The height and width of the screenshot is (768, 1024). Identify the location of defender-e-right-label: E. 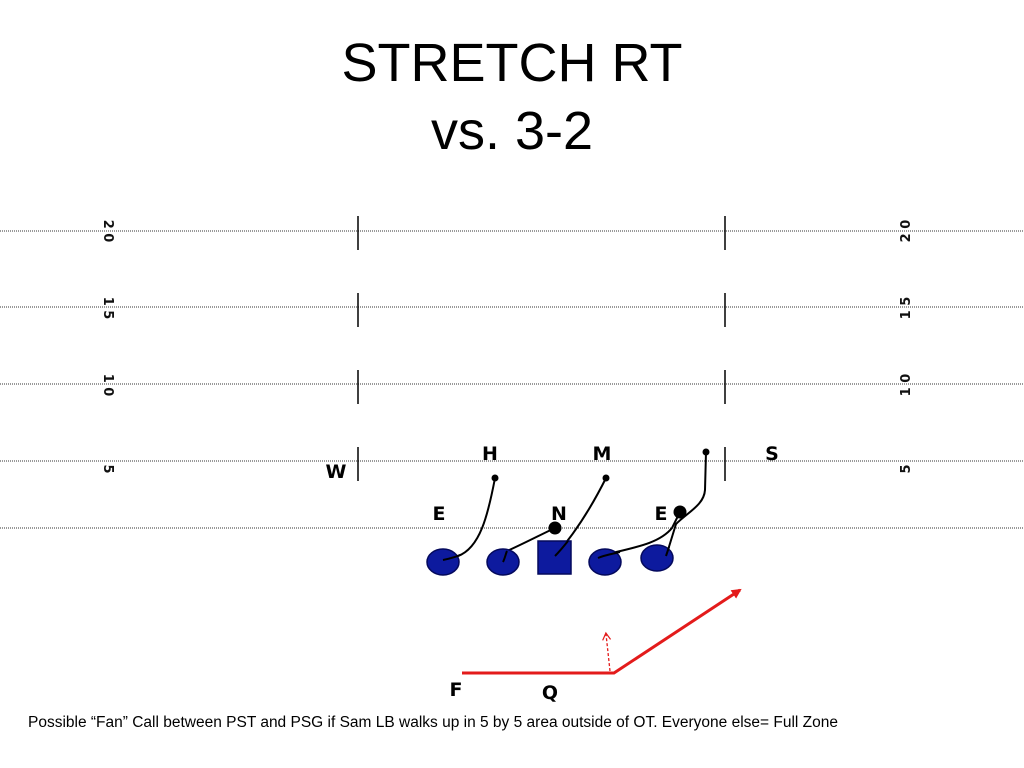
(661, 514).